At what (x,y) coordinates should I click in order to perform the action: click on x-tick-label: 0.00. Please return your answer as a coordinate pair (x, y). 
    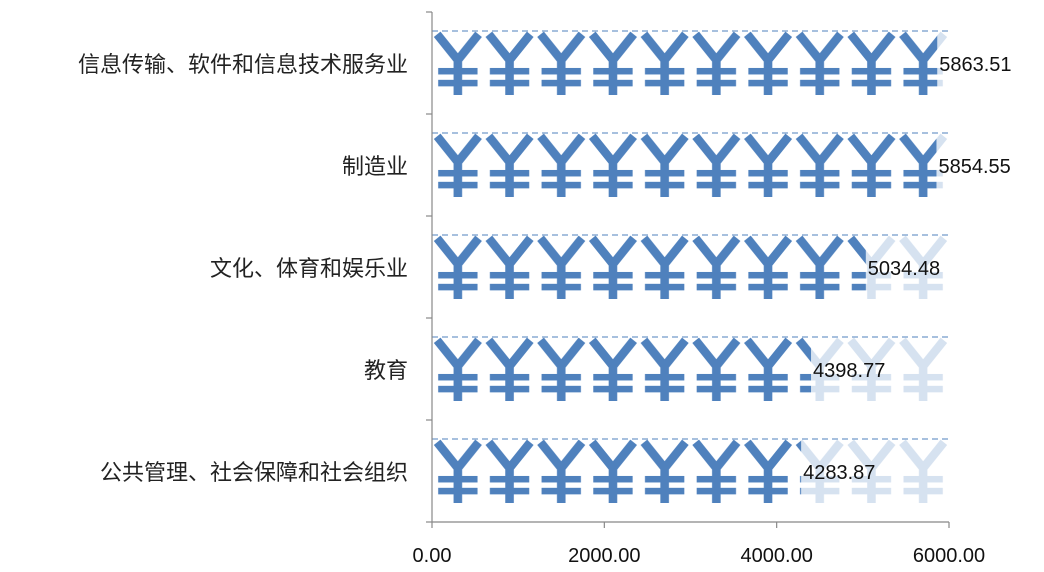
    Looking at the image, I should click on (432, 556).